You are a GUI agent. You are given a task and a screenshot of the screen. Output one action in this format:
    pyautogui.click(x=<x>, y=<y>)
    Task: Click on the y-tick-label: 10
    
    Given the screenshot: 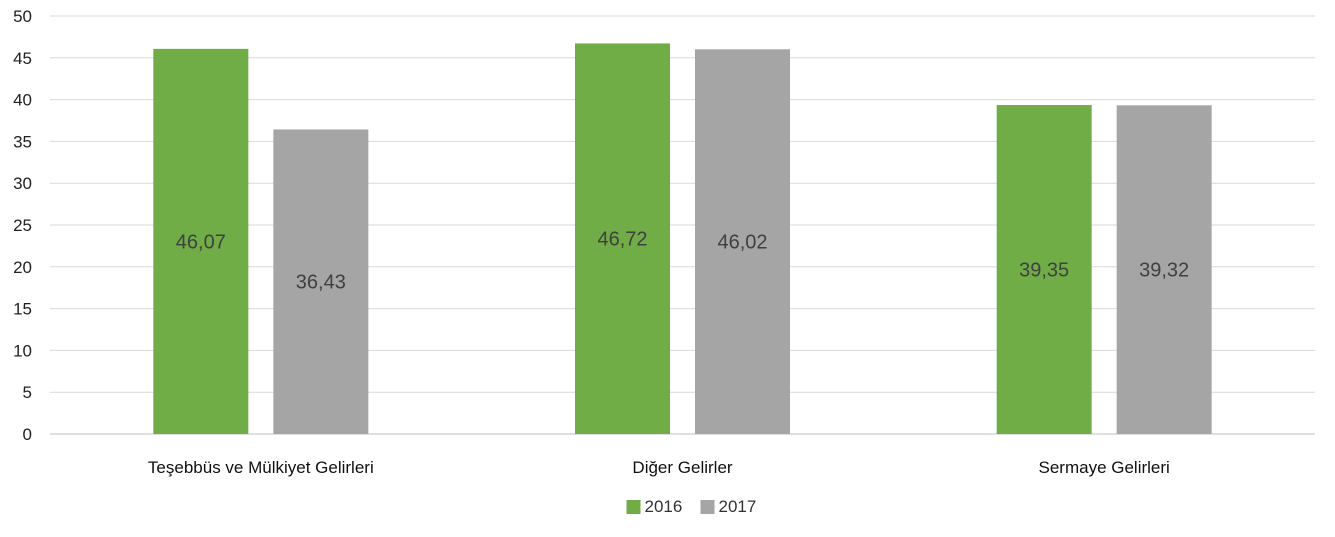 What is the action you would take?
    pyautogui.click(x=22, y=350)
    